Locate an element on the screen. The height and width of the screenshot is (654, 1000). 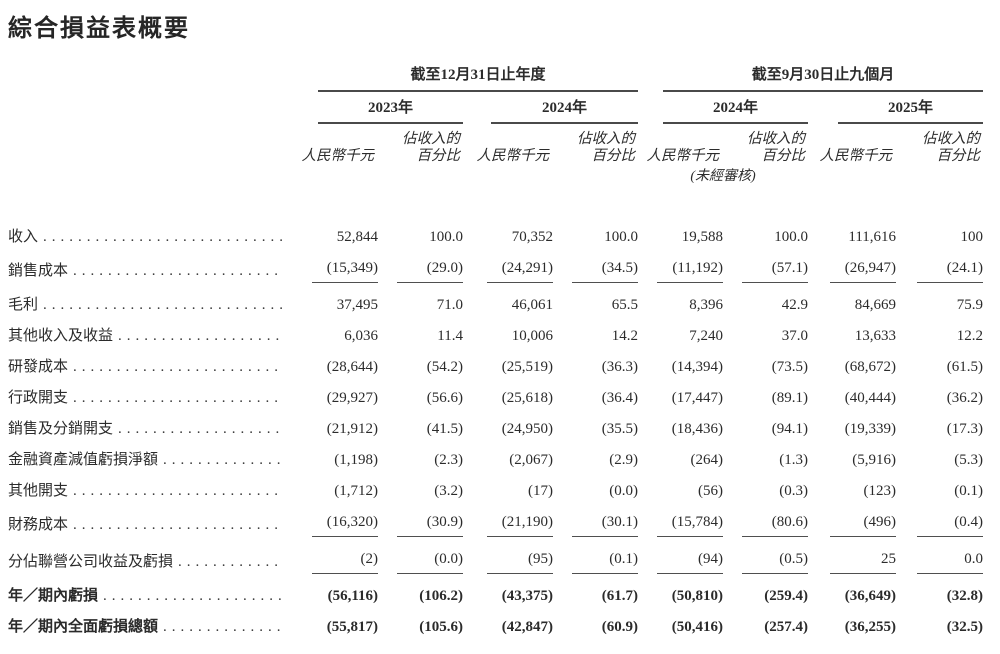
row-label: 年／期內全面虧損總額 is located at coordinates (148, 628).